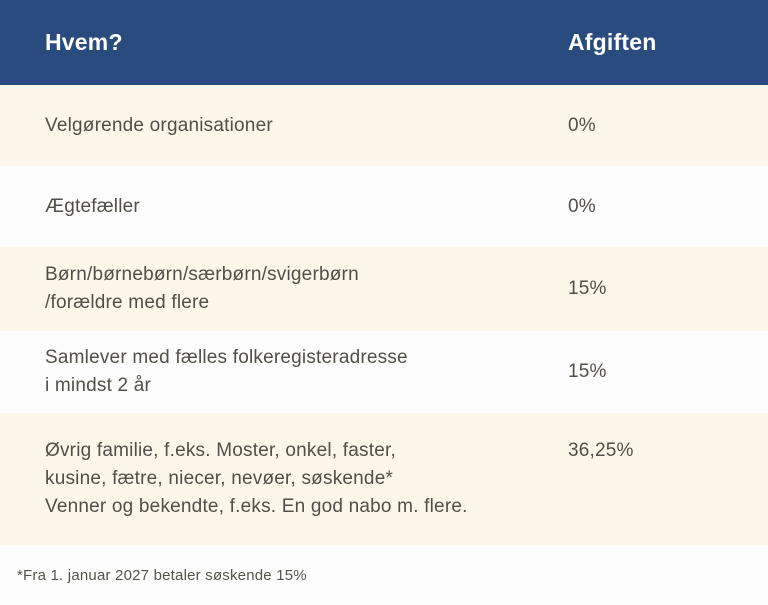  Describe the element at coordinates (162, 575) in the screenshot. I see `footnote-text: *Fra 1. januar 2027 betaler søskende 15%` at that location.